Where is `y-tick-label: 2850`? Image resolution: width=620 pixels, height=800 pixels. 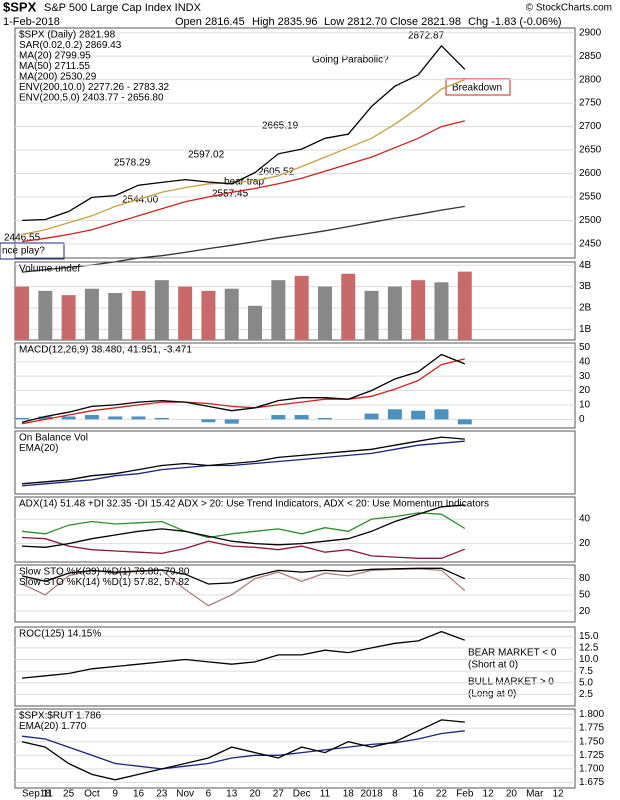
y-tick-label: 2850 is located at coordinates (590, 56).